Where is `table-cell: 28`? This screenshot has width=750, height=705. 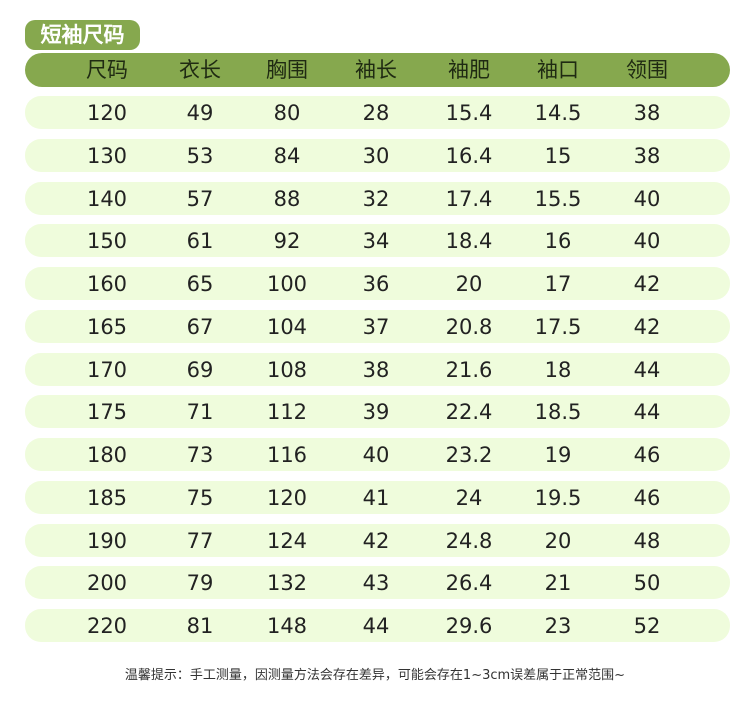
table-cell: 28 is located at coordinates (376, 113).